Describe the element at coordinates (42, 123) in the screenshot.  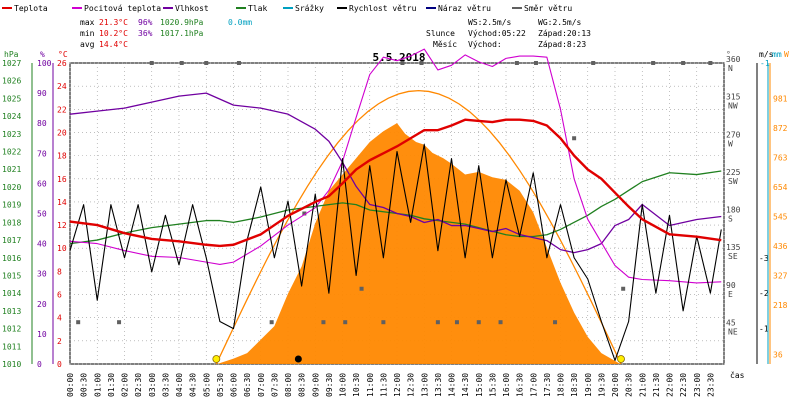
I see `tick-label-pct: 80` at that location.